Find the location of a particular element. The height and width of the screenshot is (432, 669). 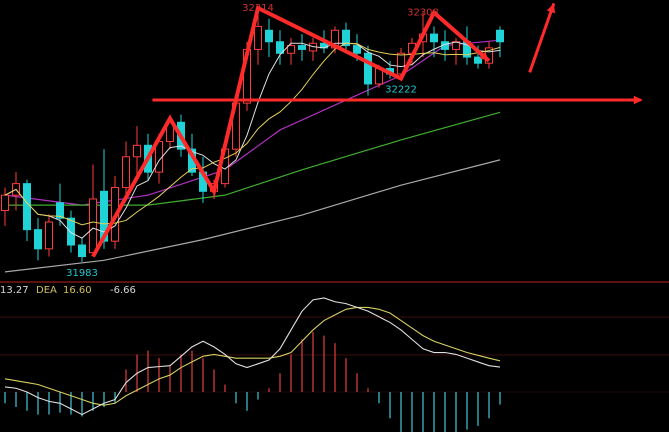

dif-value: 13.27 is located at coordinates (14, 290).